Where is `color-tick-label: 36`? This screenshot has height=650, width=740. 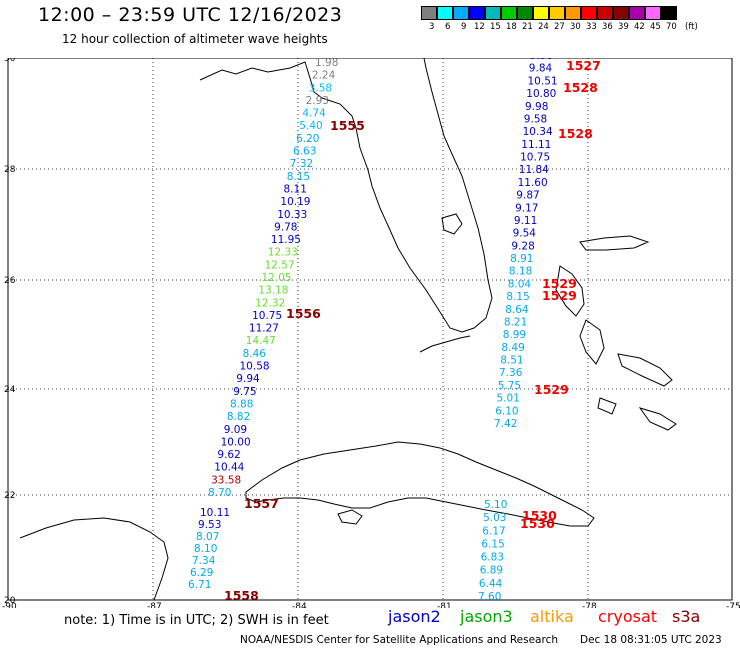 color-tick-label: 36 is located at coordinates (607, 27).